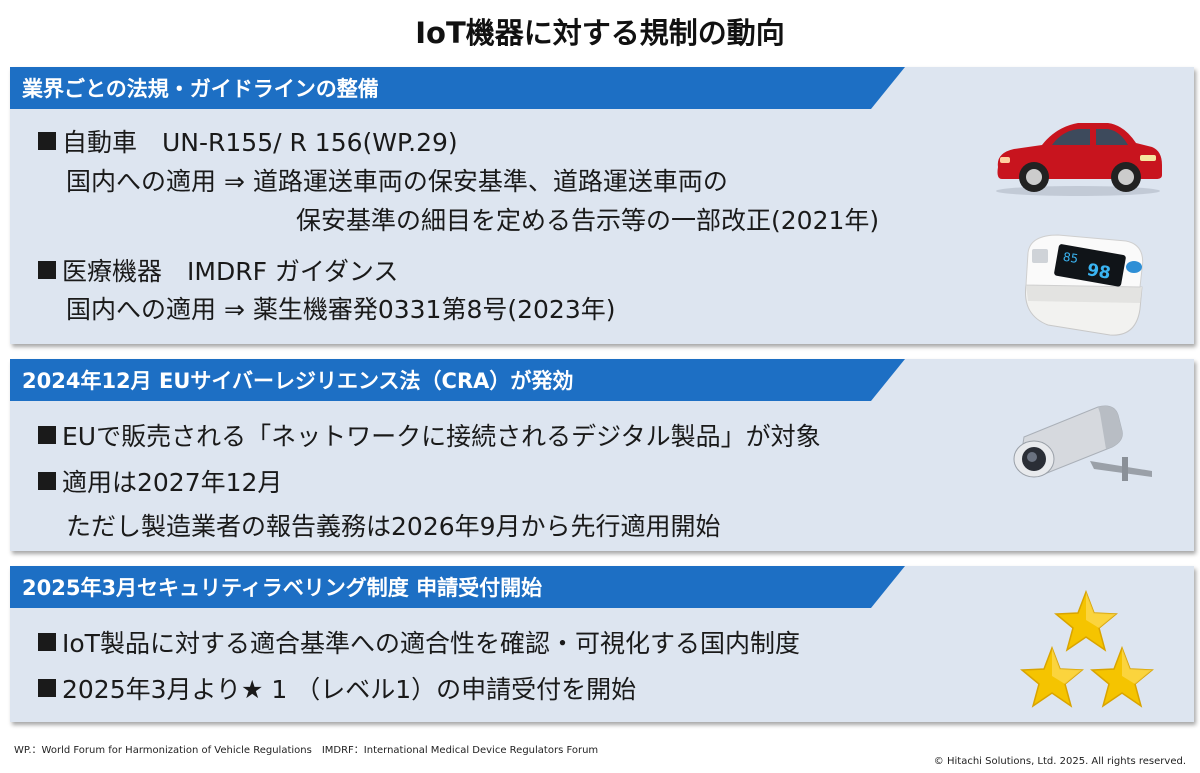 The height and width of the screenshot is (773, 1200). I want to click on section-banner: 業界ごとの法規・ガイドラインの整備, so click(457, 88).